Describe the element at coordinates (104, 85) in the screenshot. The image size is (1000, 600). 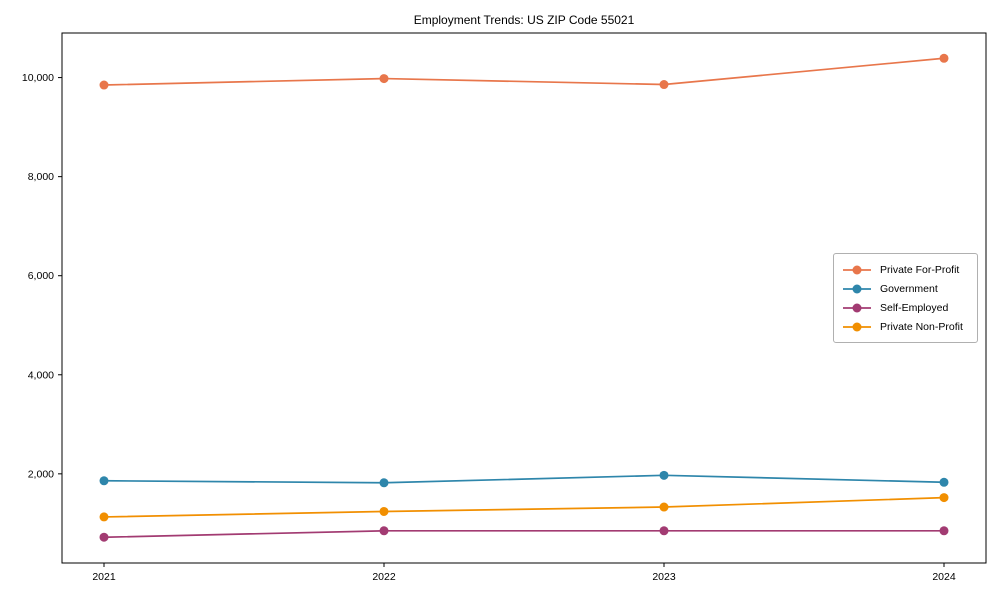
I see `data-point-private-for-profit-2021` at that location.